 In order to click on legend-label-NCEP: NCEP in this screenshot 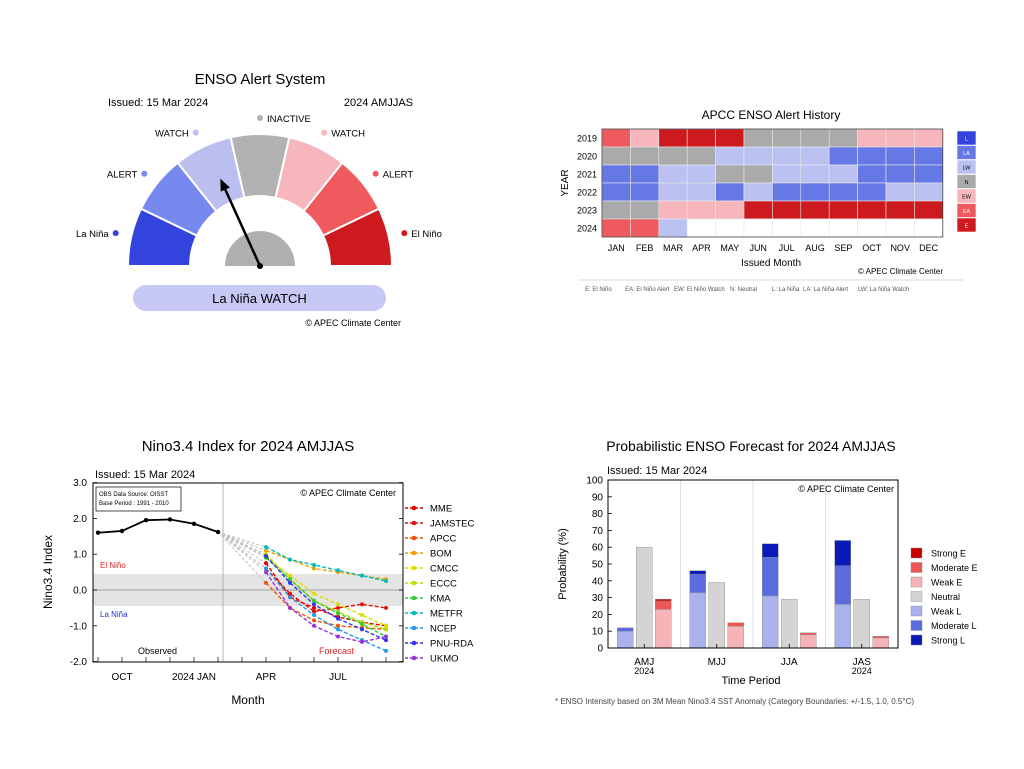, I will do `click(443, 629)`.